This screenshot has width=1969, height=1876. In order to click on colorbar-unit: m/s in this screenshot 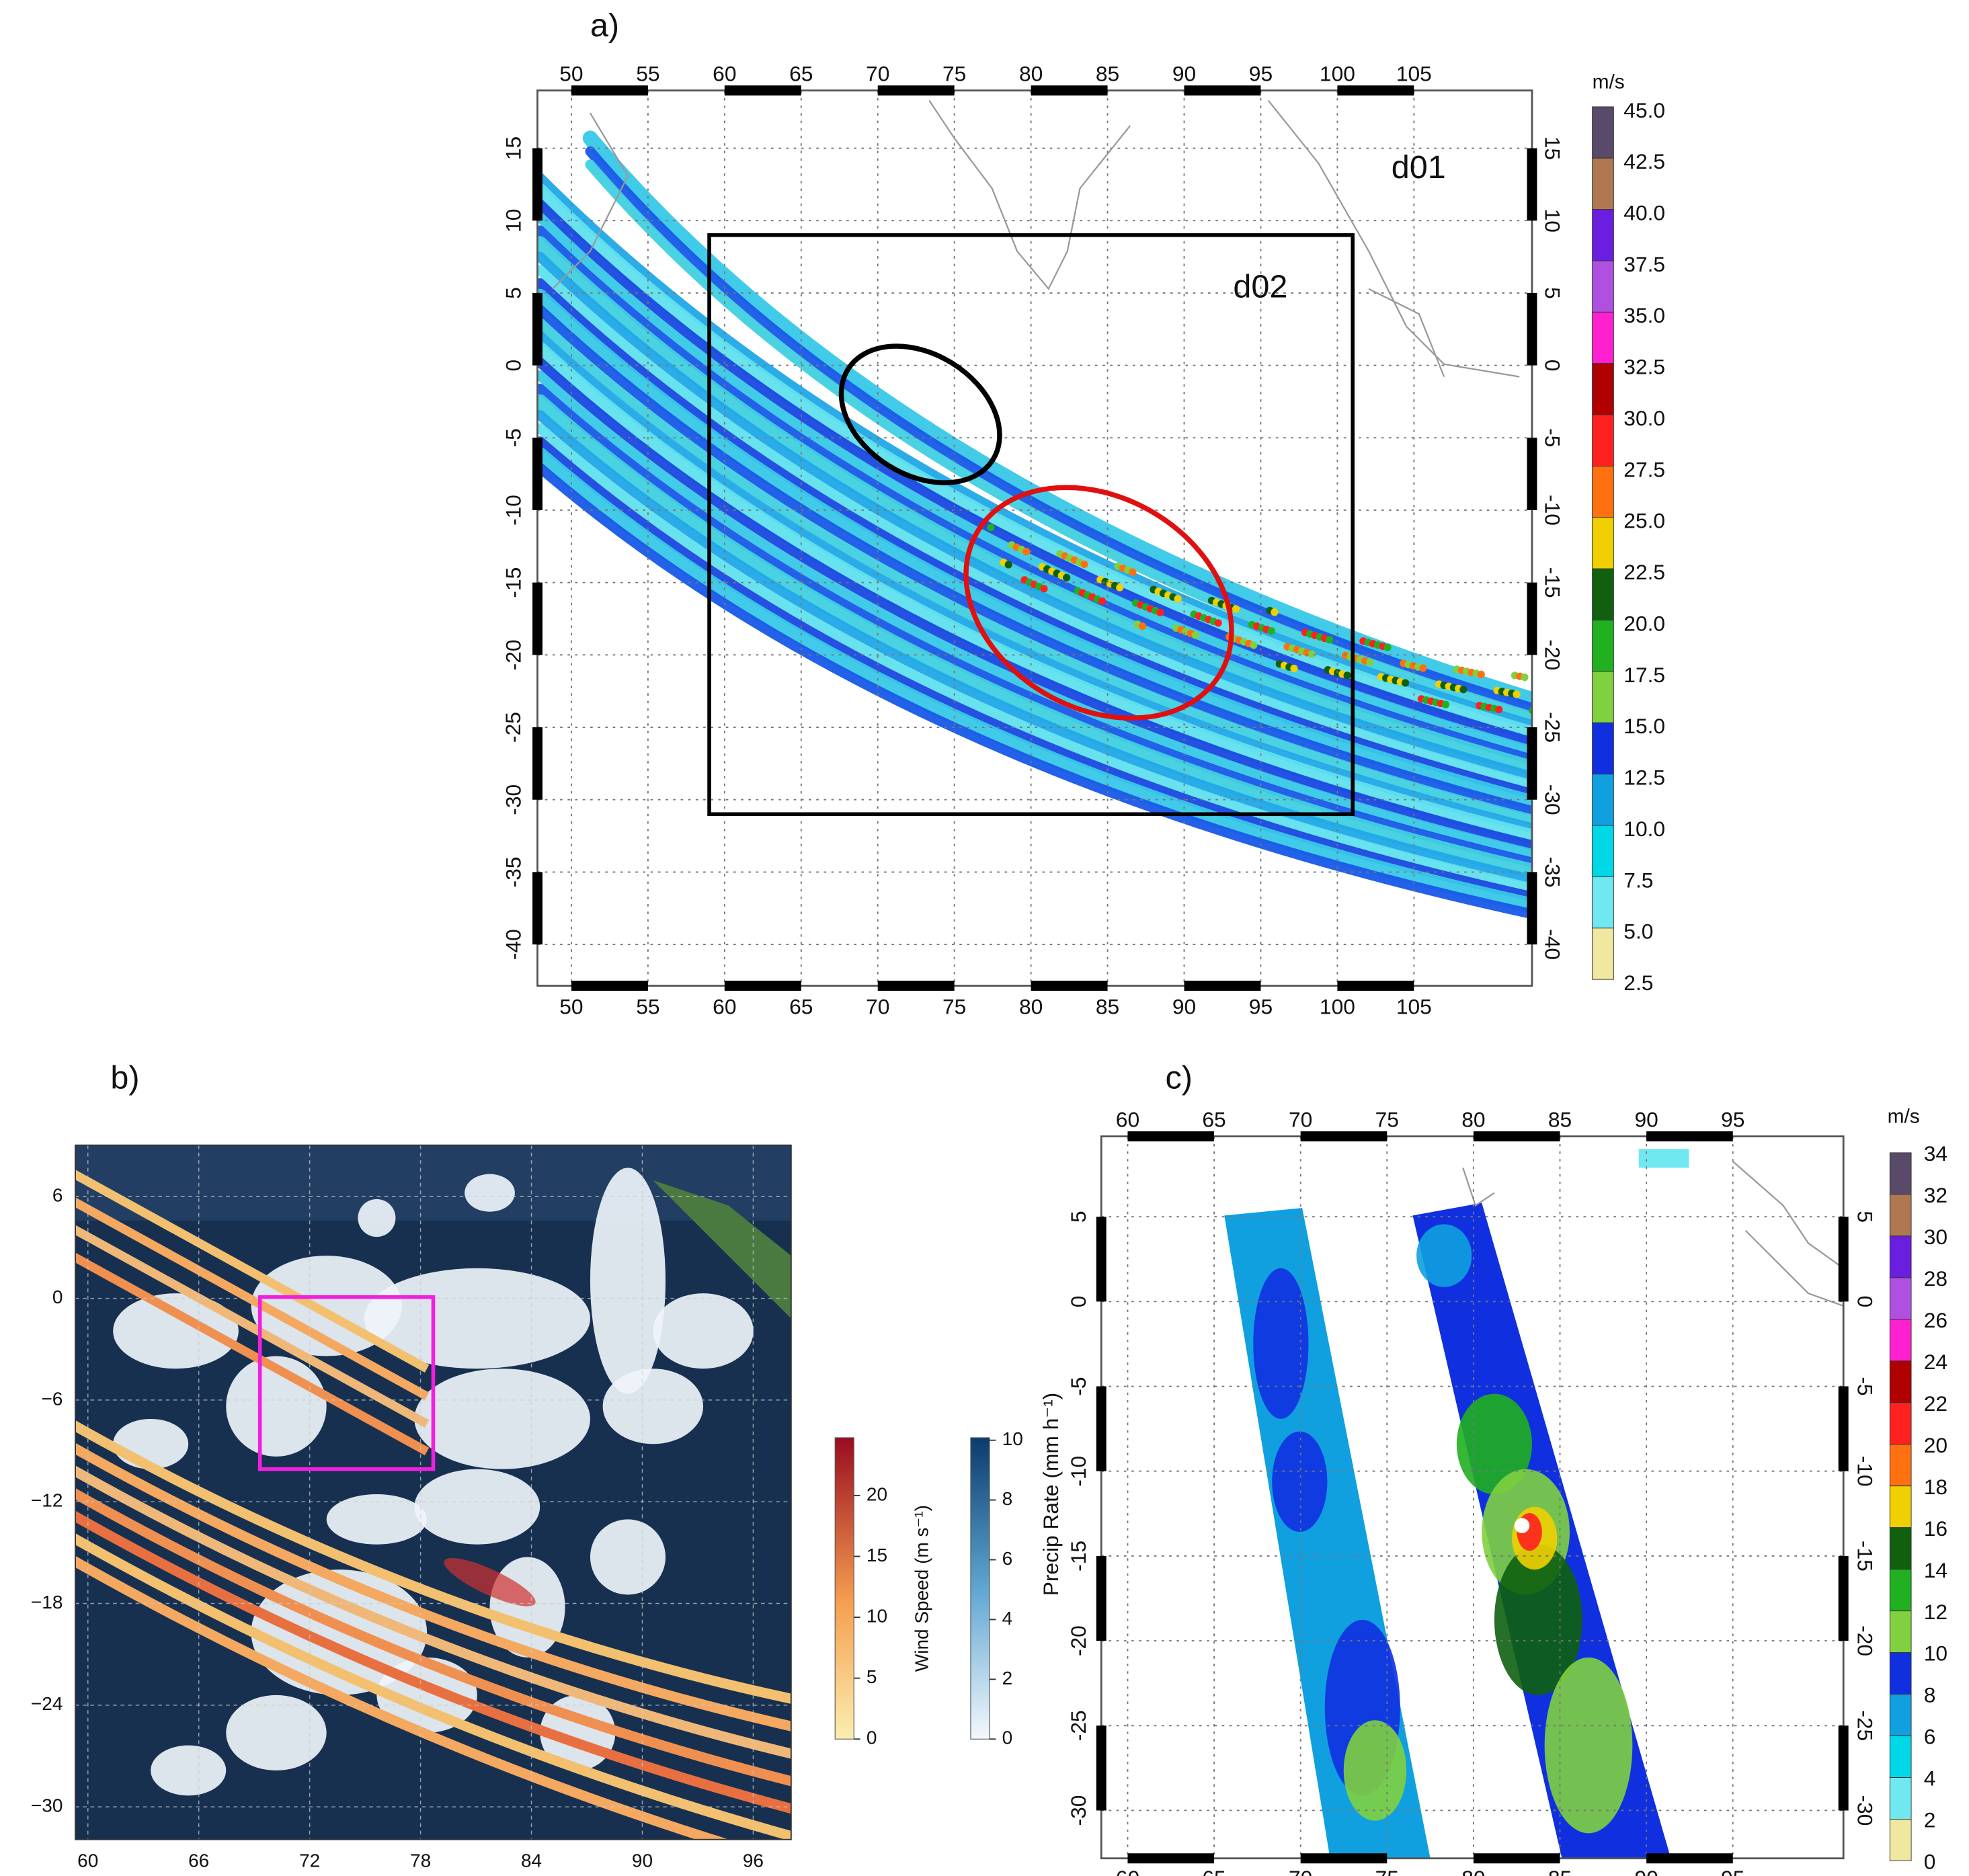, I will do `click(1904, 1117)`.